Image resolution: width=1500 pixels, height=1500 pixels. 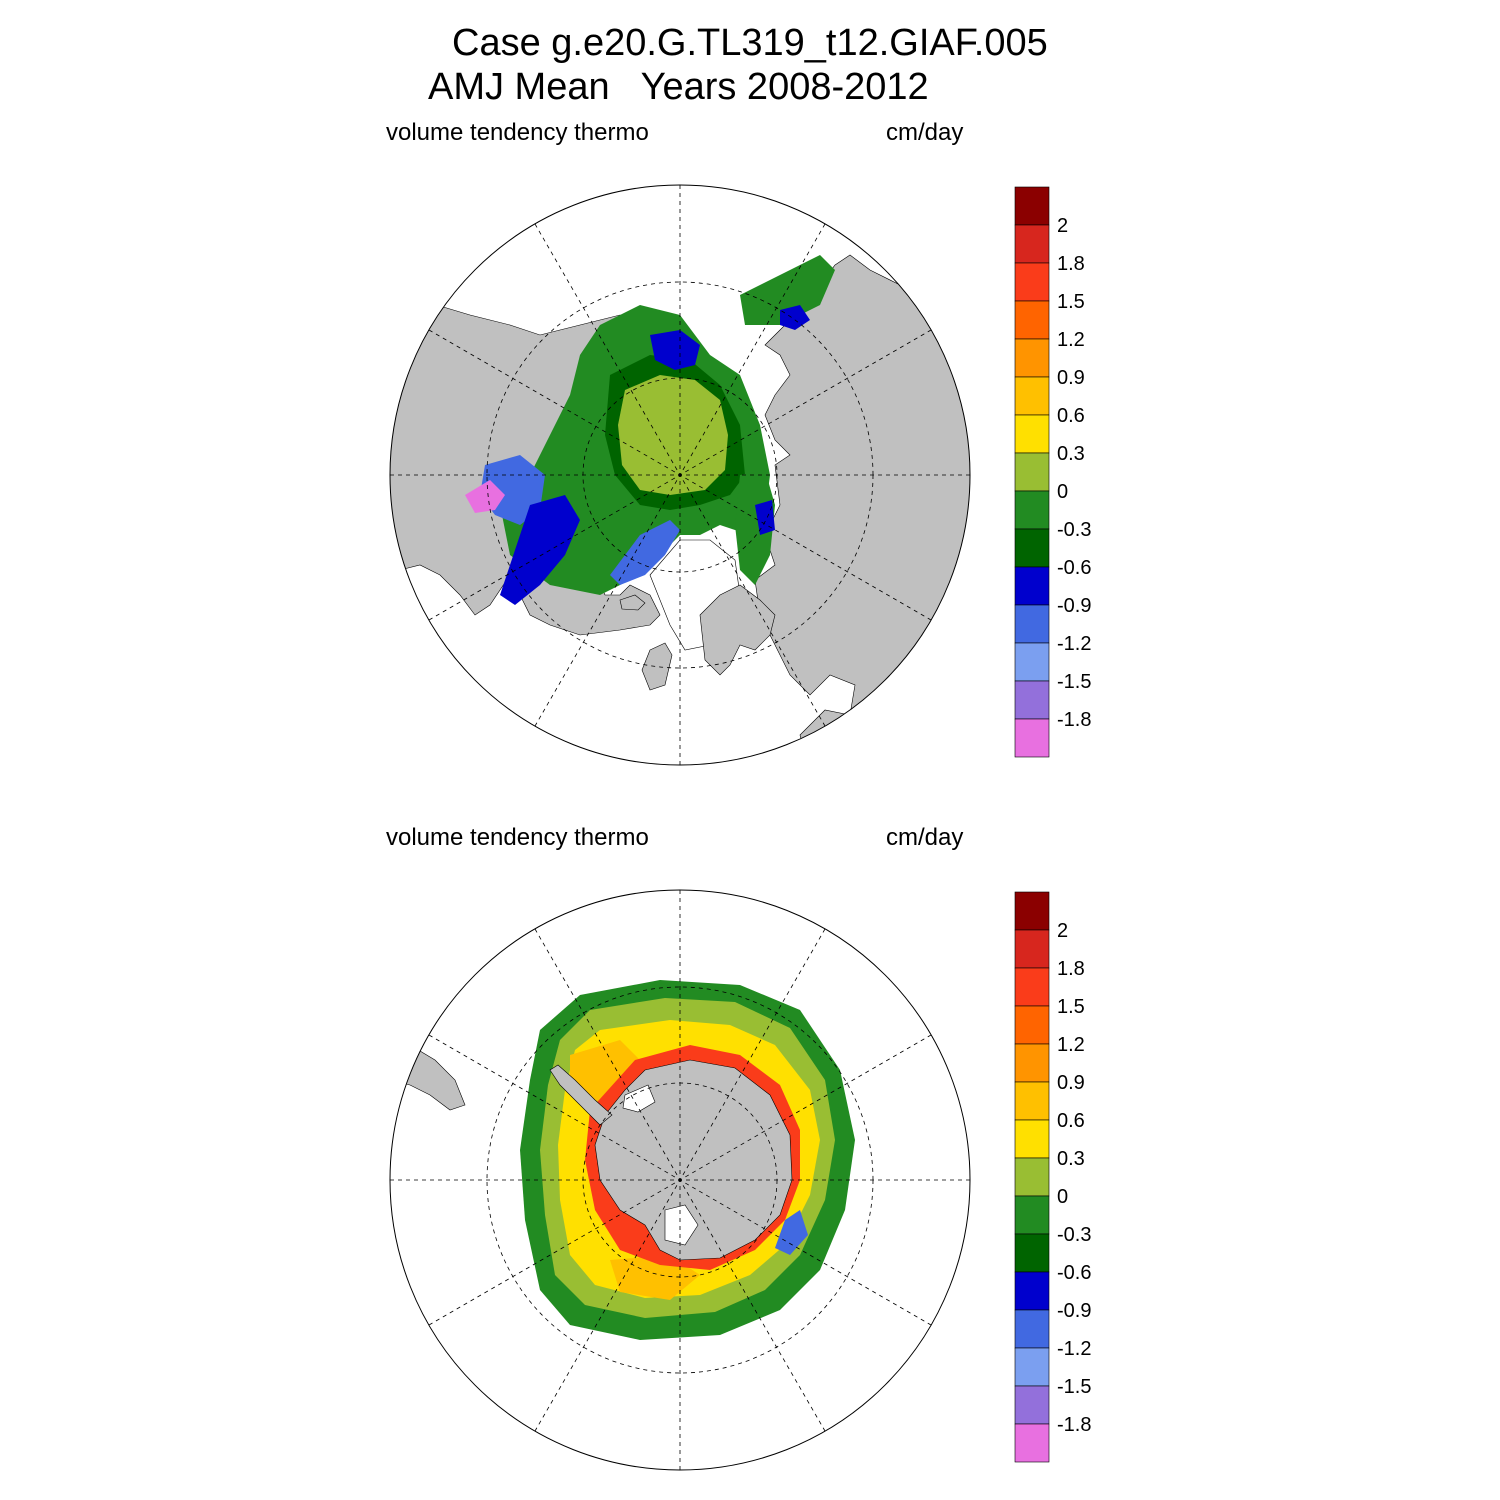 I want to click on colorbar-tick-label-1-2: 1.5, so click(x=1071, y=302).